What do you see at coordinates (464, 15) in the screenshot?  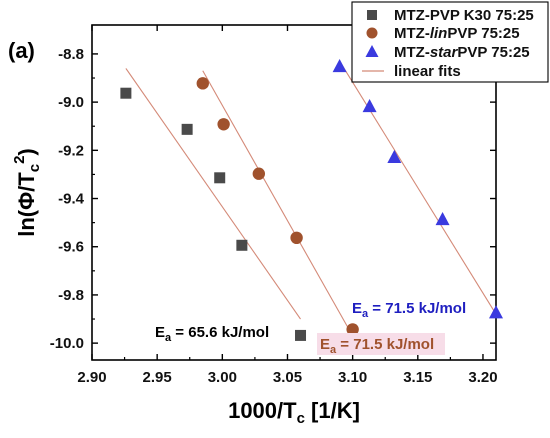 I see `legend-label: MTZ-PVP K30 75:25` at bounding box center [464, 15].